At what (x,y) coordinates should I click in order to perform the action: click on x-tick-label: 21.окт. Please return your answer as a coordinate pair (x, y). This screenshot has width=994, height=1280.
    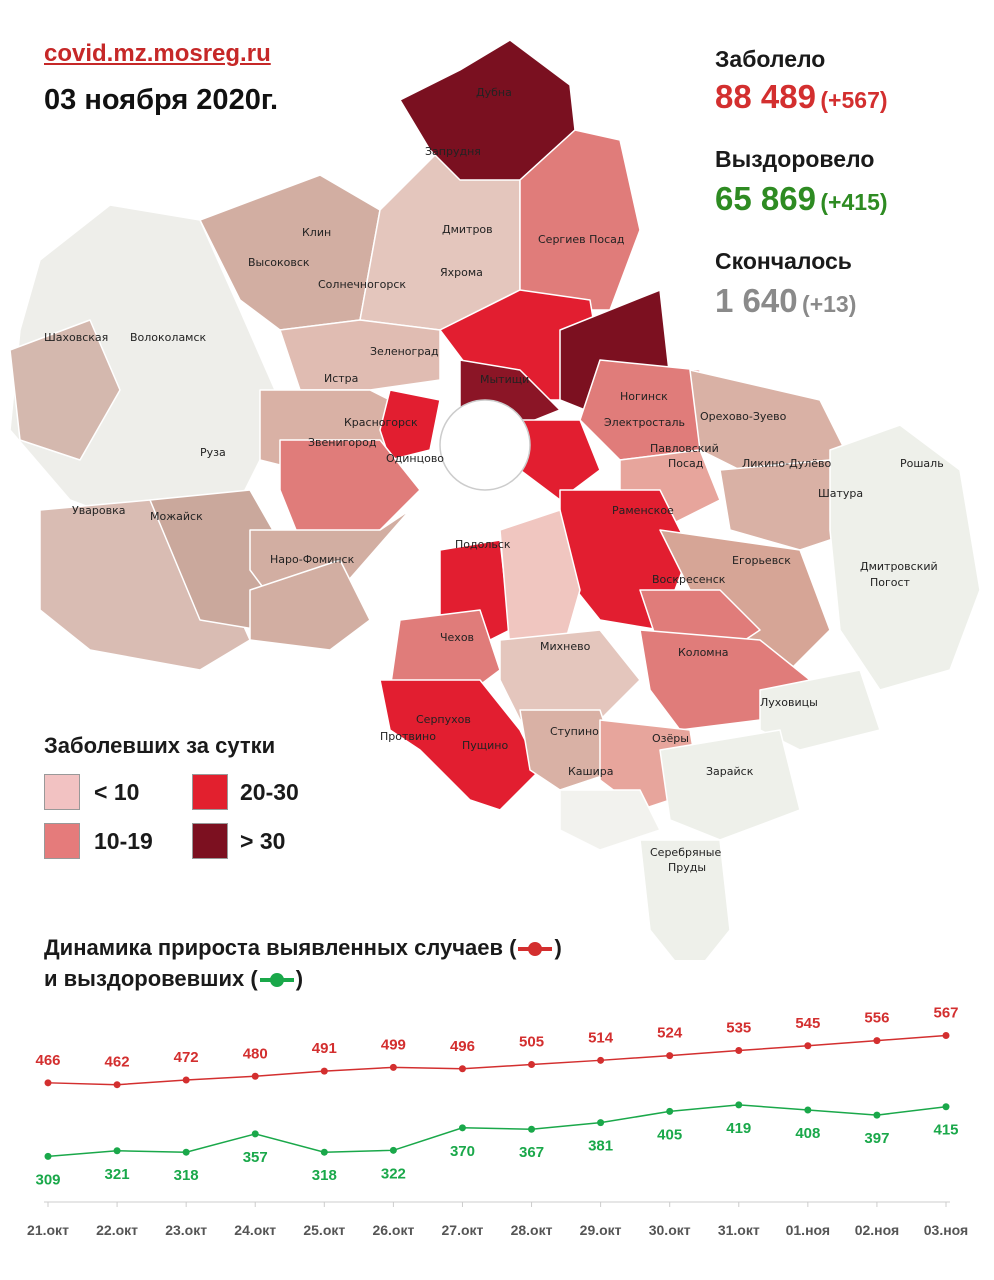
    Looking at the image, I should click on (48, 1230).